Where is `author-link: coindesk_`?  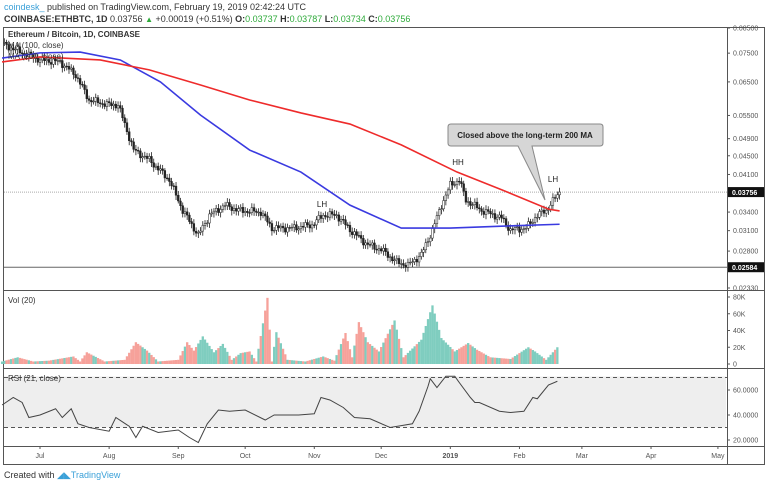
author-link: coindesk_ is located at coordinates (24, 7).